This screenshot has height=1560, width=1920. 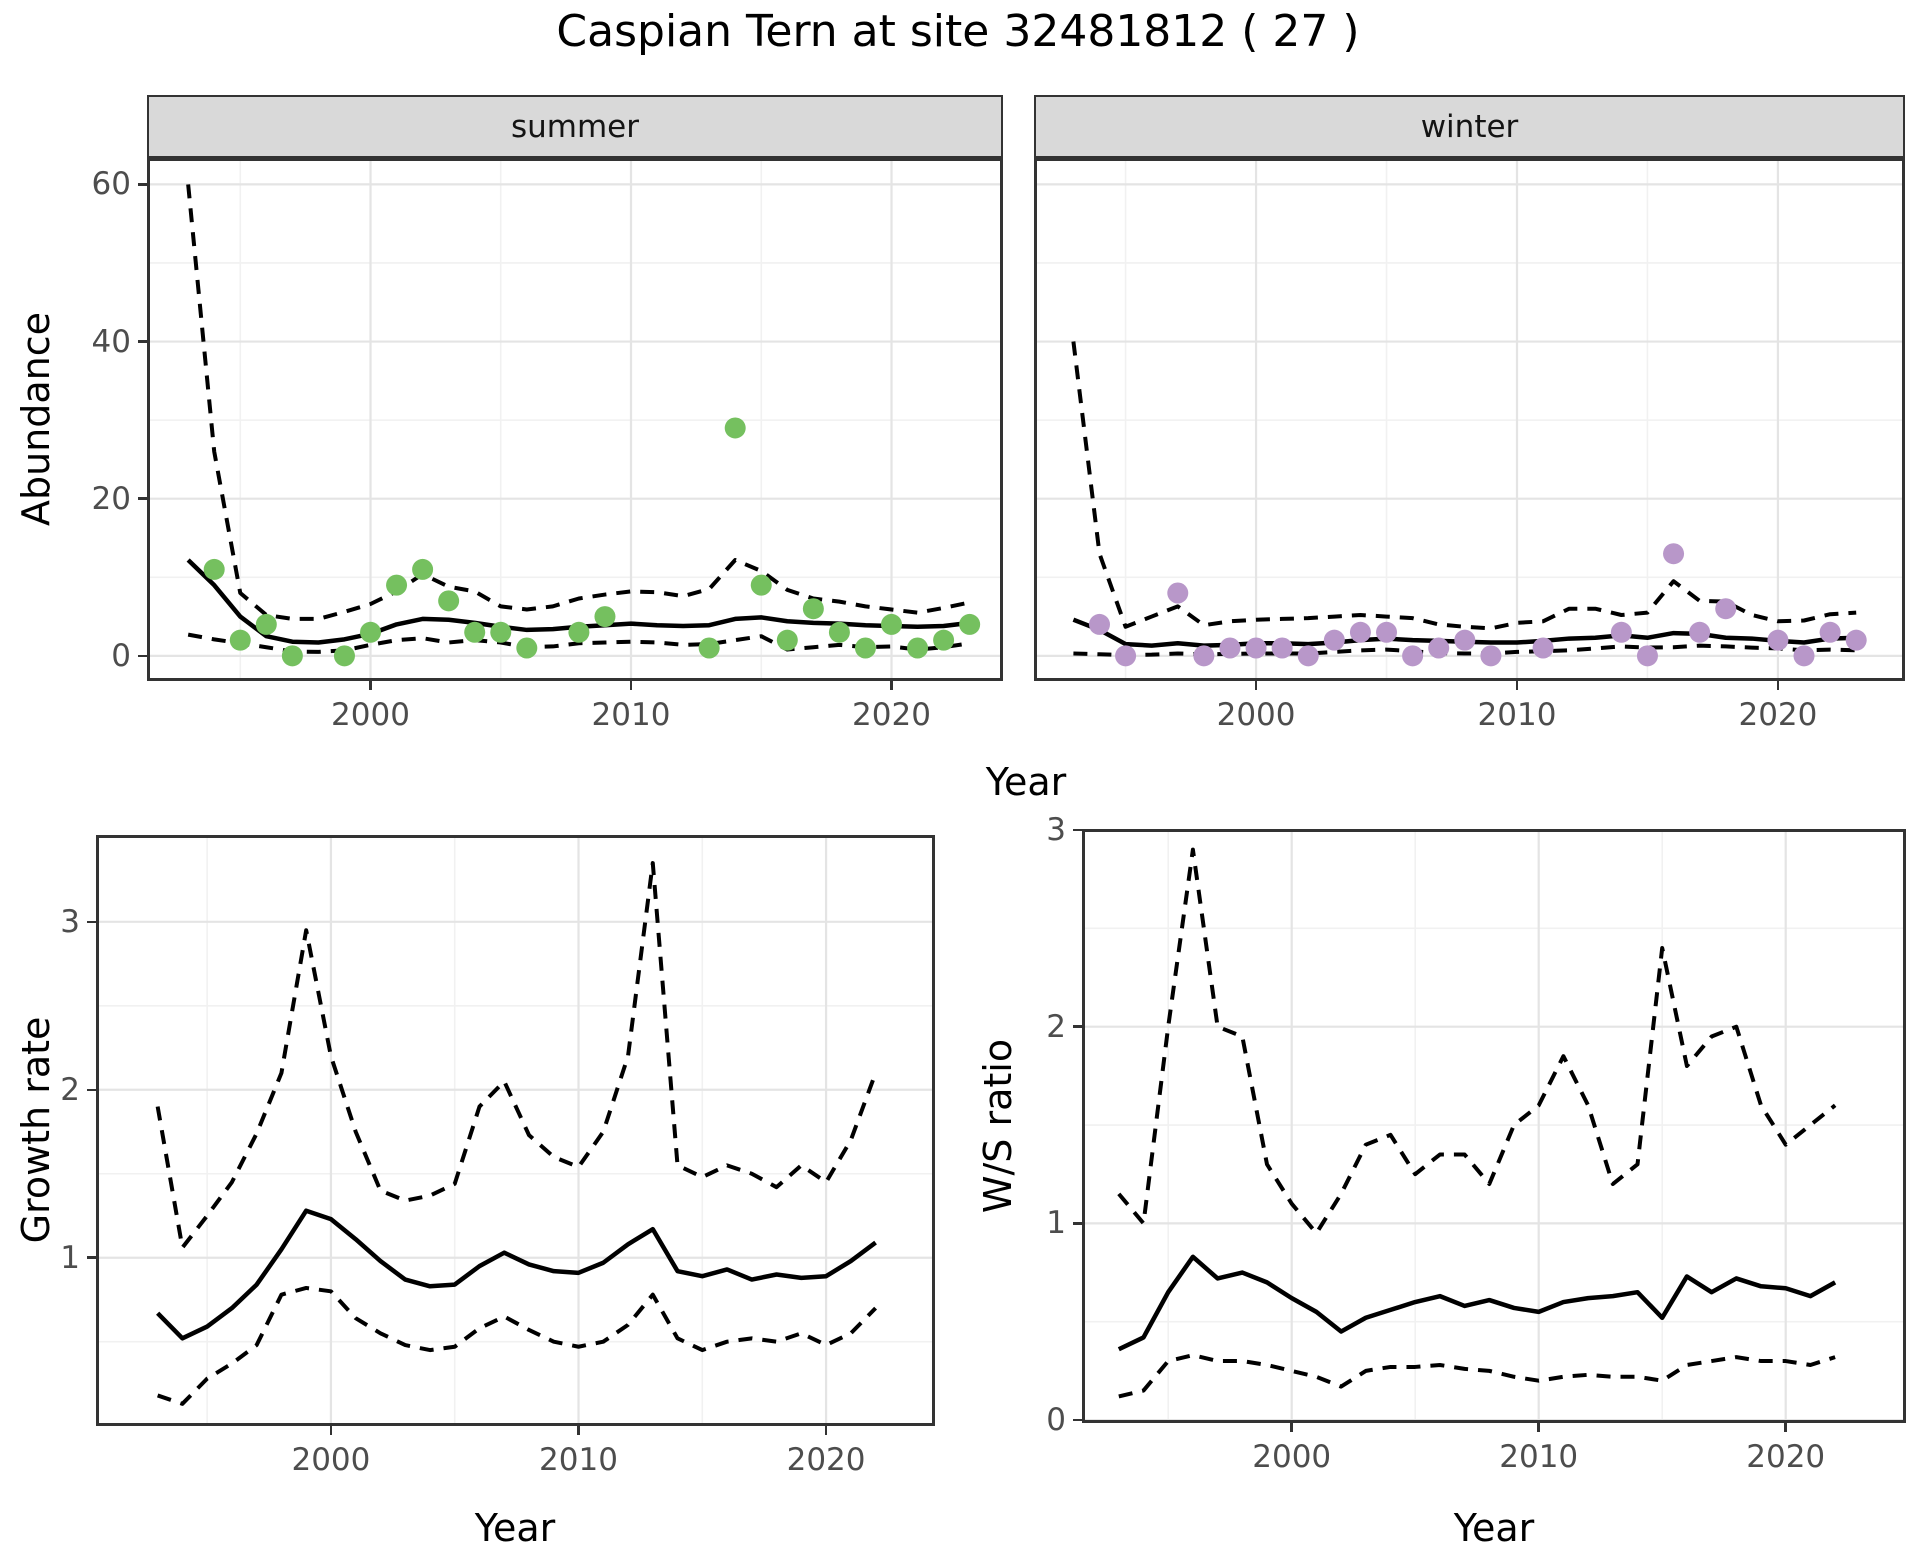 What do you see at coordinates (1056, 1223) in the screenshot?
I see `ws-y-tick-label: 1` at bounding box center [1056, 1223].